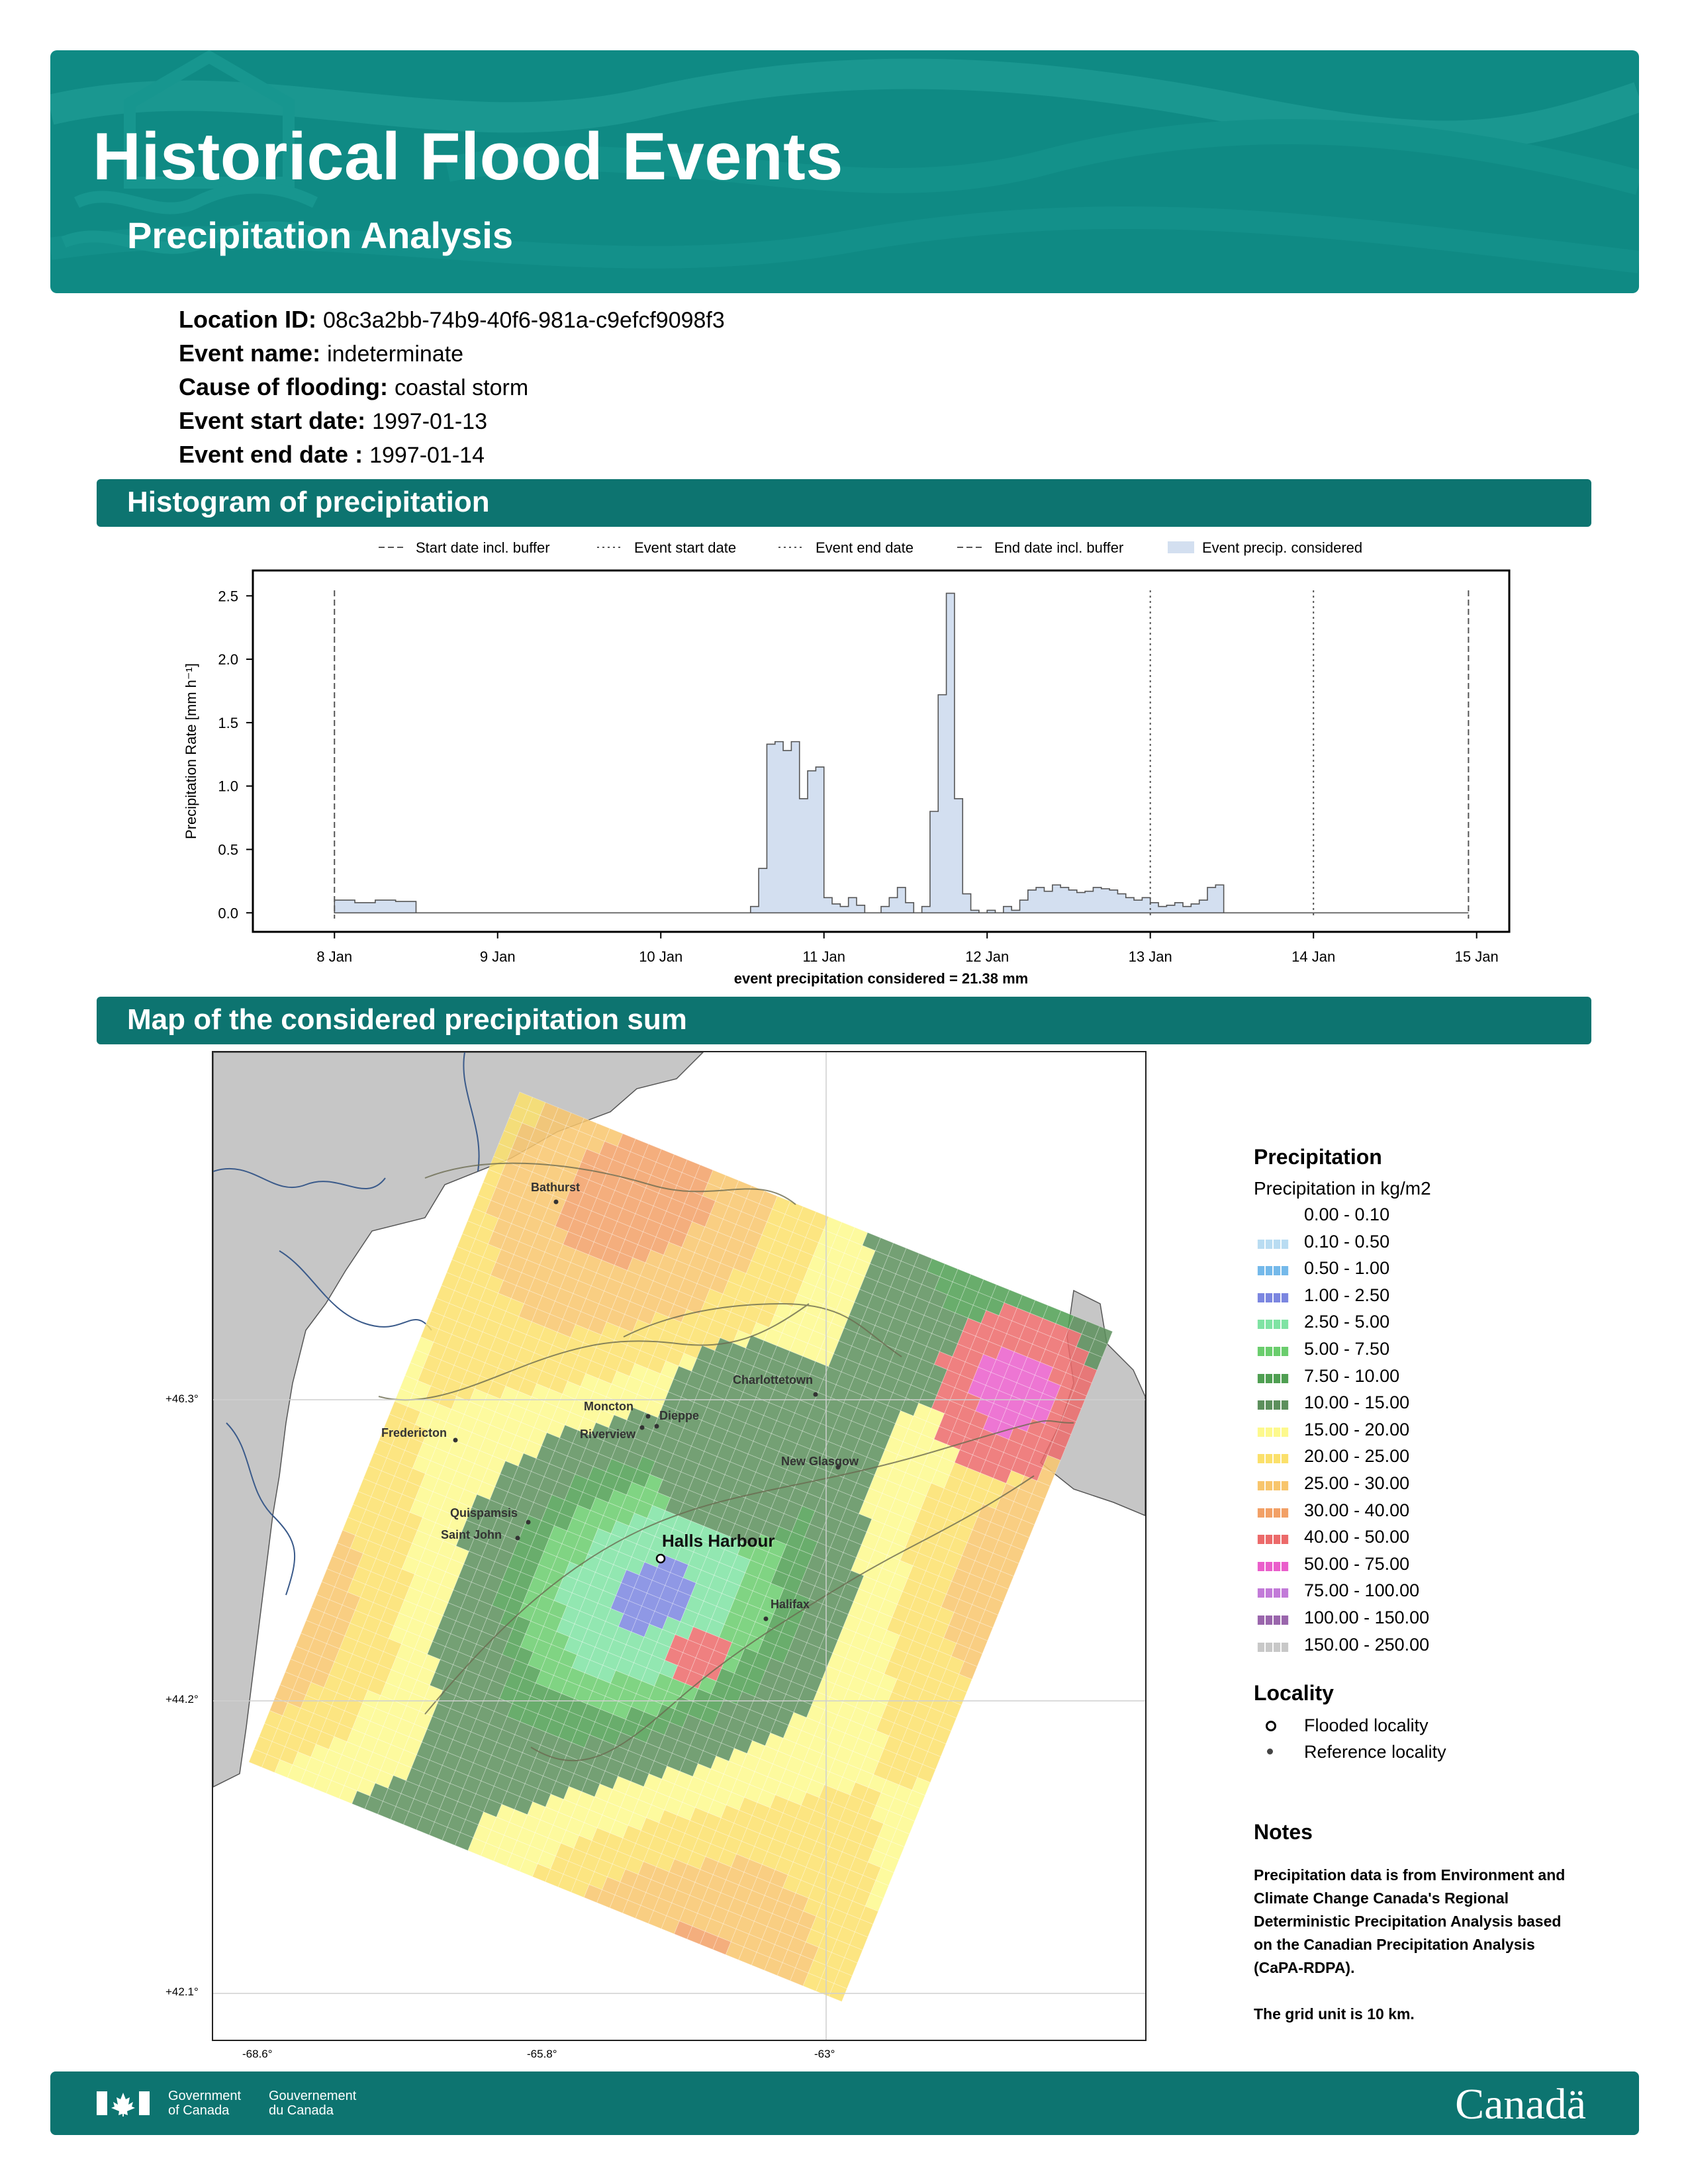 The height and width of the screenshot is (2184, 1688). Describe the element at coordinates (1477, 957) in the screenshot. I see `x-tick-label: 15 Jan` at that location.